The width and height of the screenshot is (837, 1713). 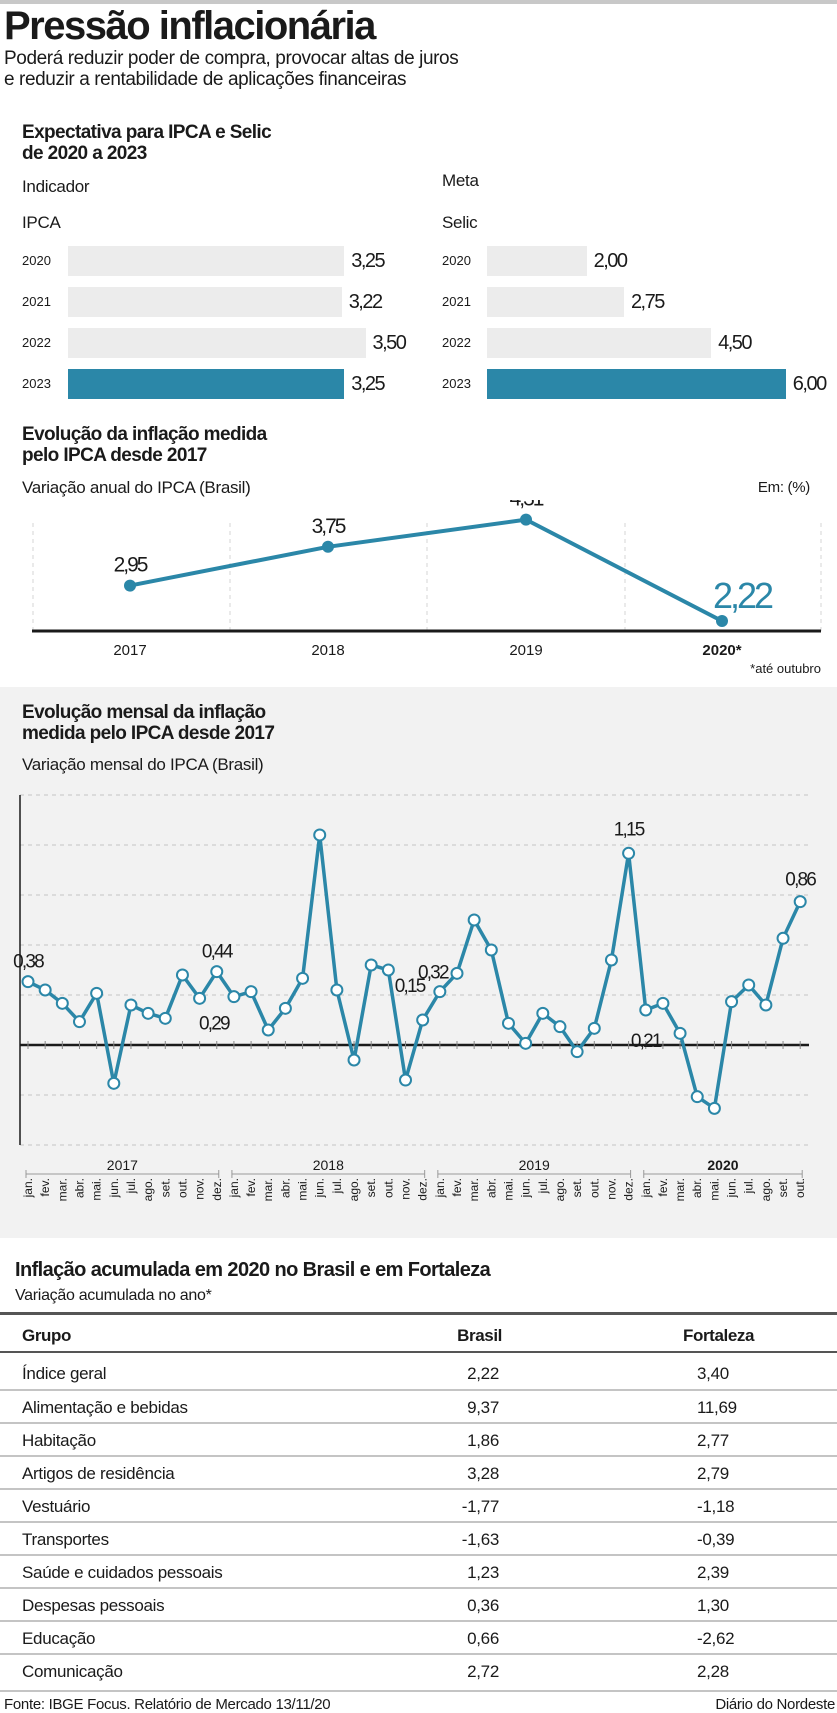 What do you see at coordinates (143, 764) in the screenshot?
I see `monthly-chart-subtitle: Variação mensal do IPCA (Brasil)` at bounding box center [143, 764].